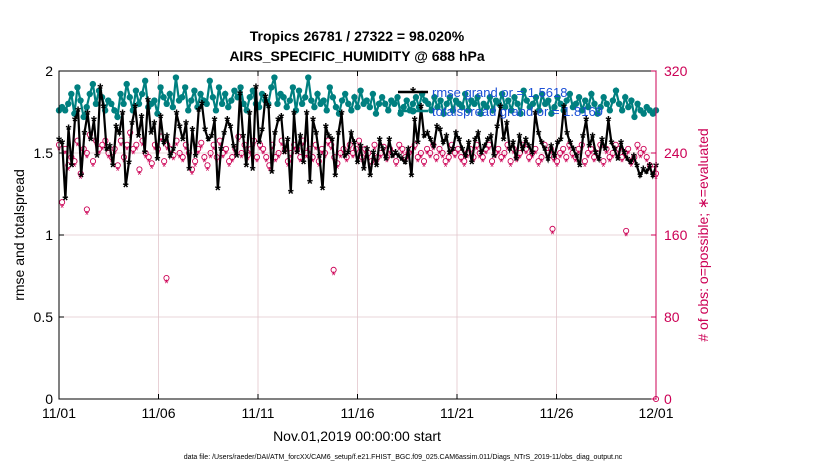  Describe the element at coordinates (703, 234) in the screenshot. I see `y2-axis-label: # of obs: o=possible; ∗=evaluated` at that location.